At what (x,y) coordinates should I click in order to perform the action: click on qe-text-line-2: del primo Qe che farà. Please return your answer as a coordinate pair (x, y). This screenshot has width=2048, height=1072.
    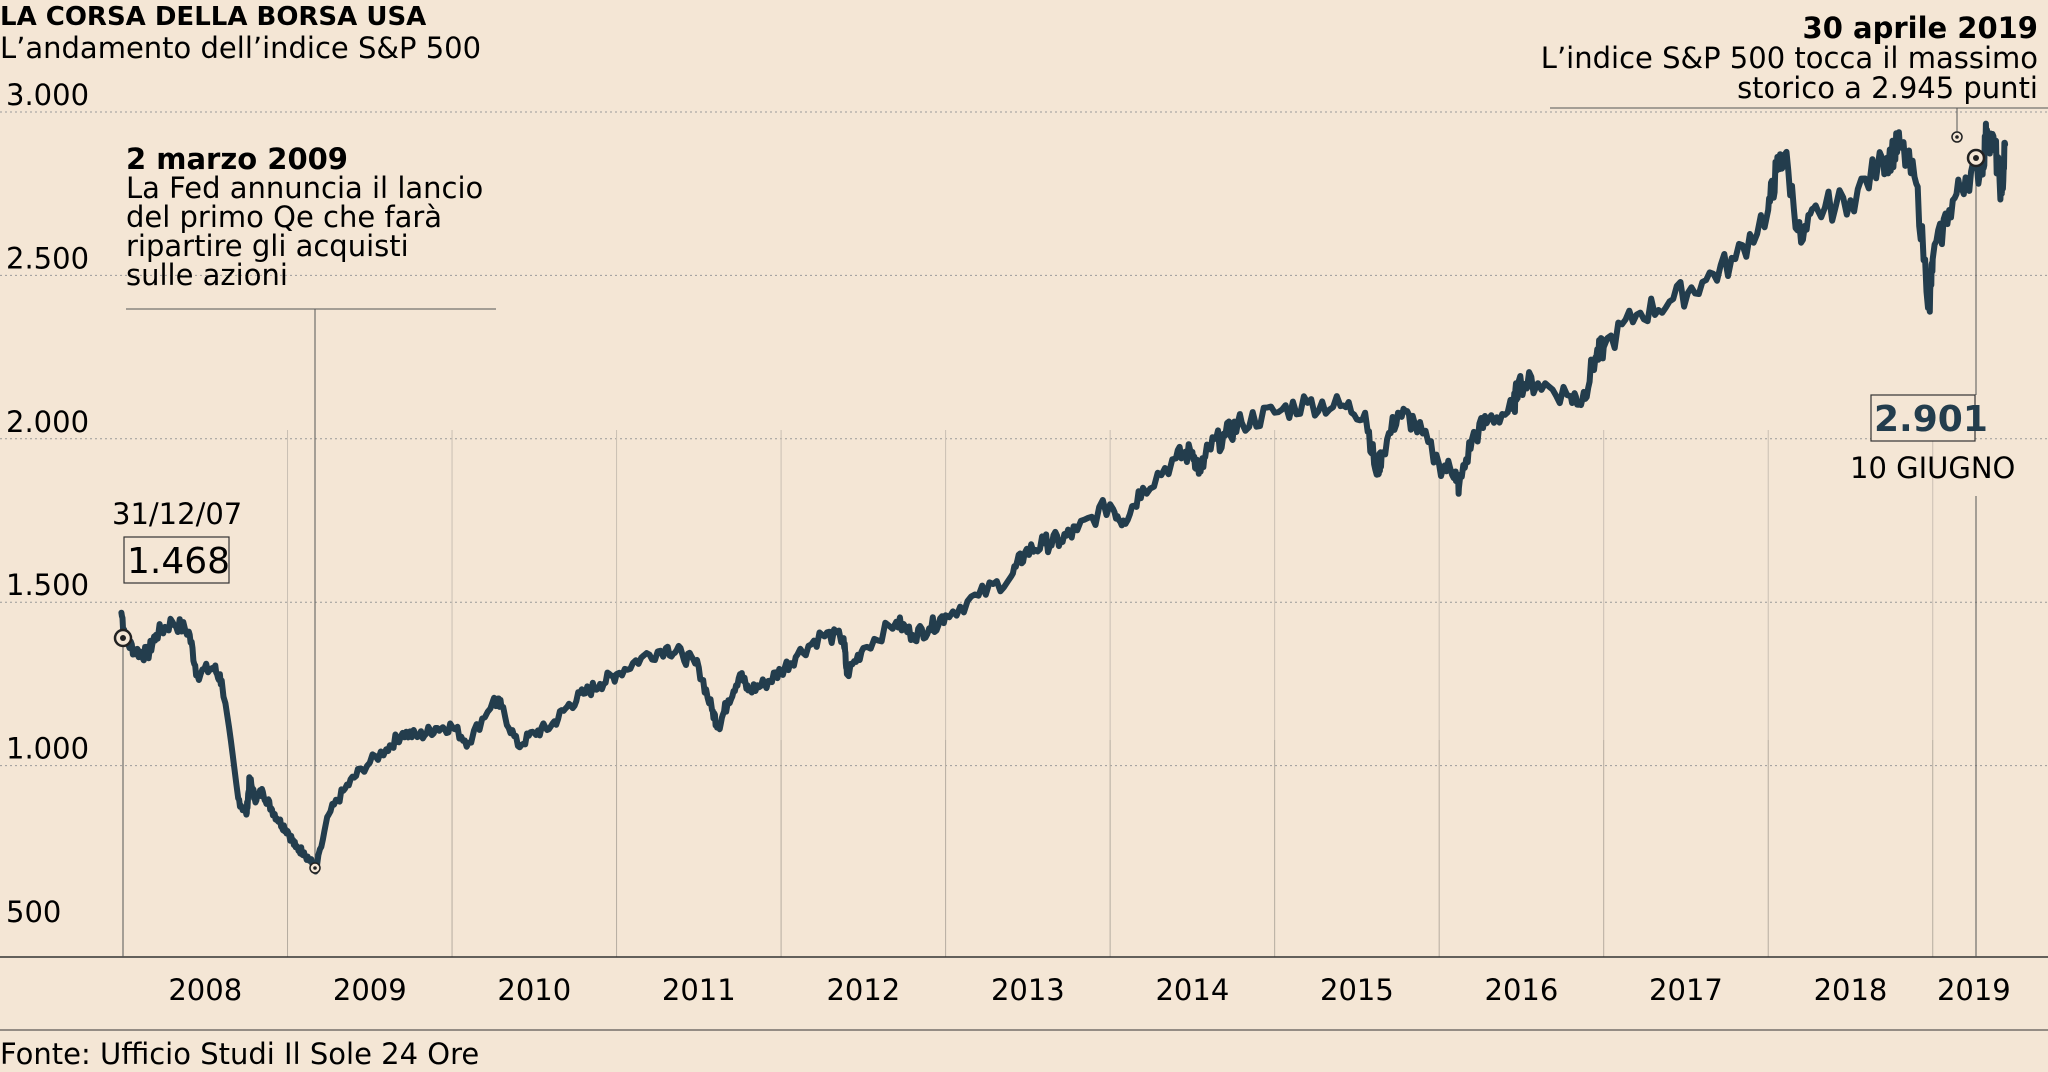
    Looking at the image, I should click on (284, 217).